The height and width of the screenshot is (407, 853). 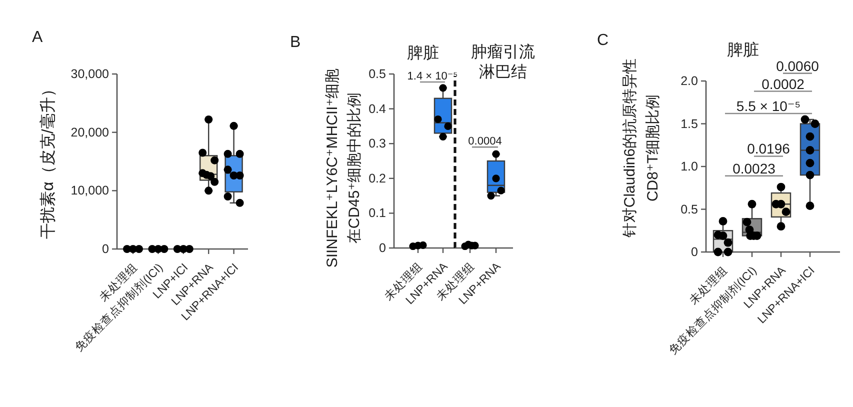 What do you see at coordinates (754, 168) in the screenshot?
I see `annotation: 0.0023` at bounding box center [754, 168].